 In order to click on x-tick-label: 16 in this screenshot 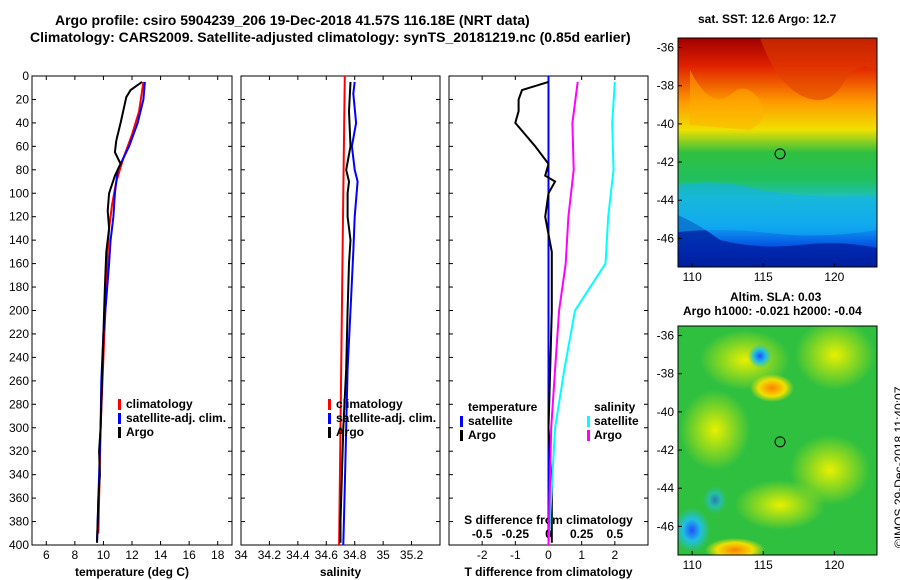, I will do `click(189, 555)`.